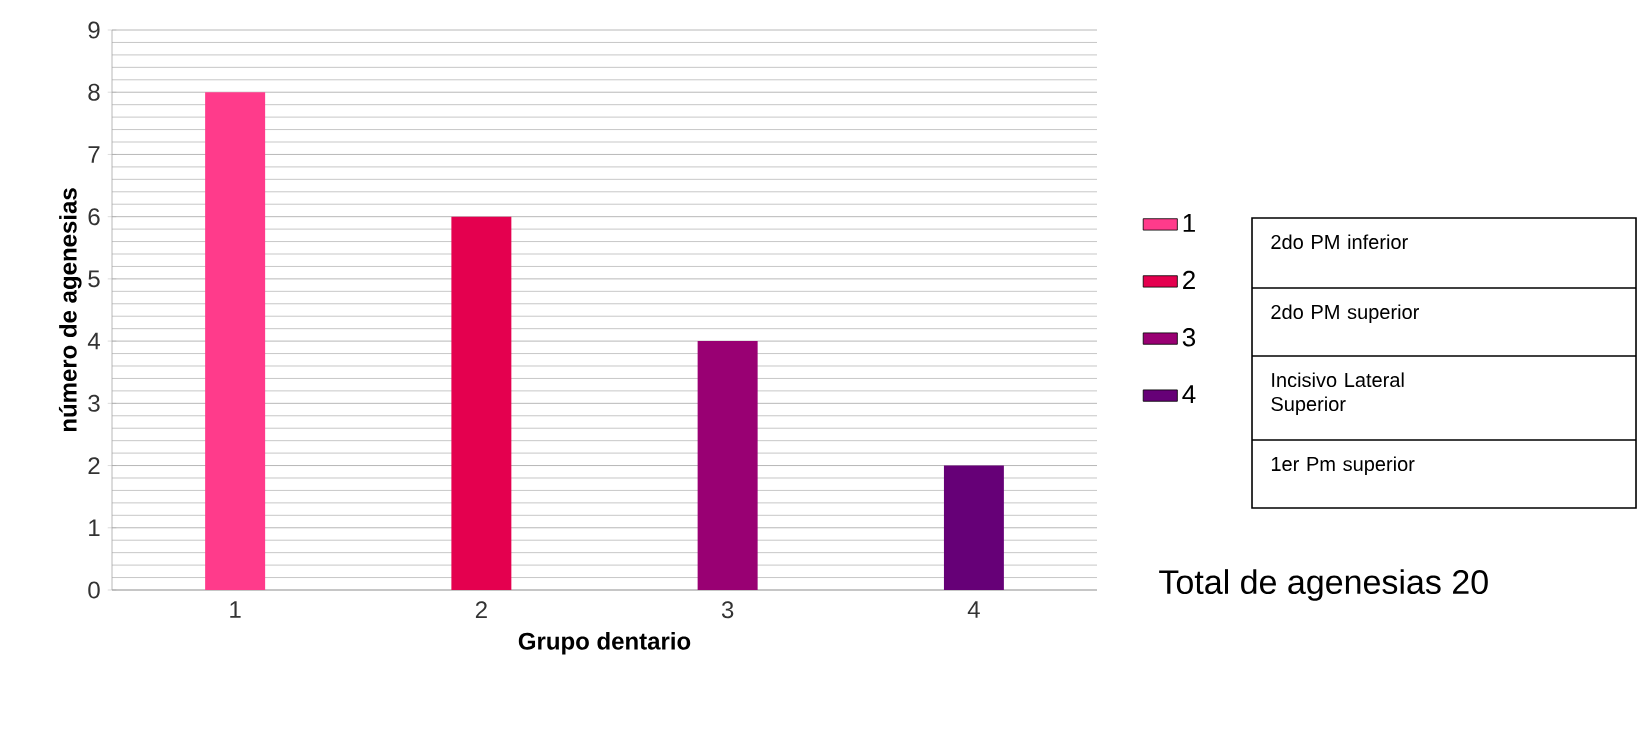  I want to click on x-axis-title: Grupo dentario, so click(604, 643).